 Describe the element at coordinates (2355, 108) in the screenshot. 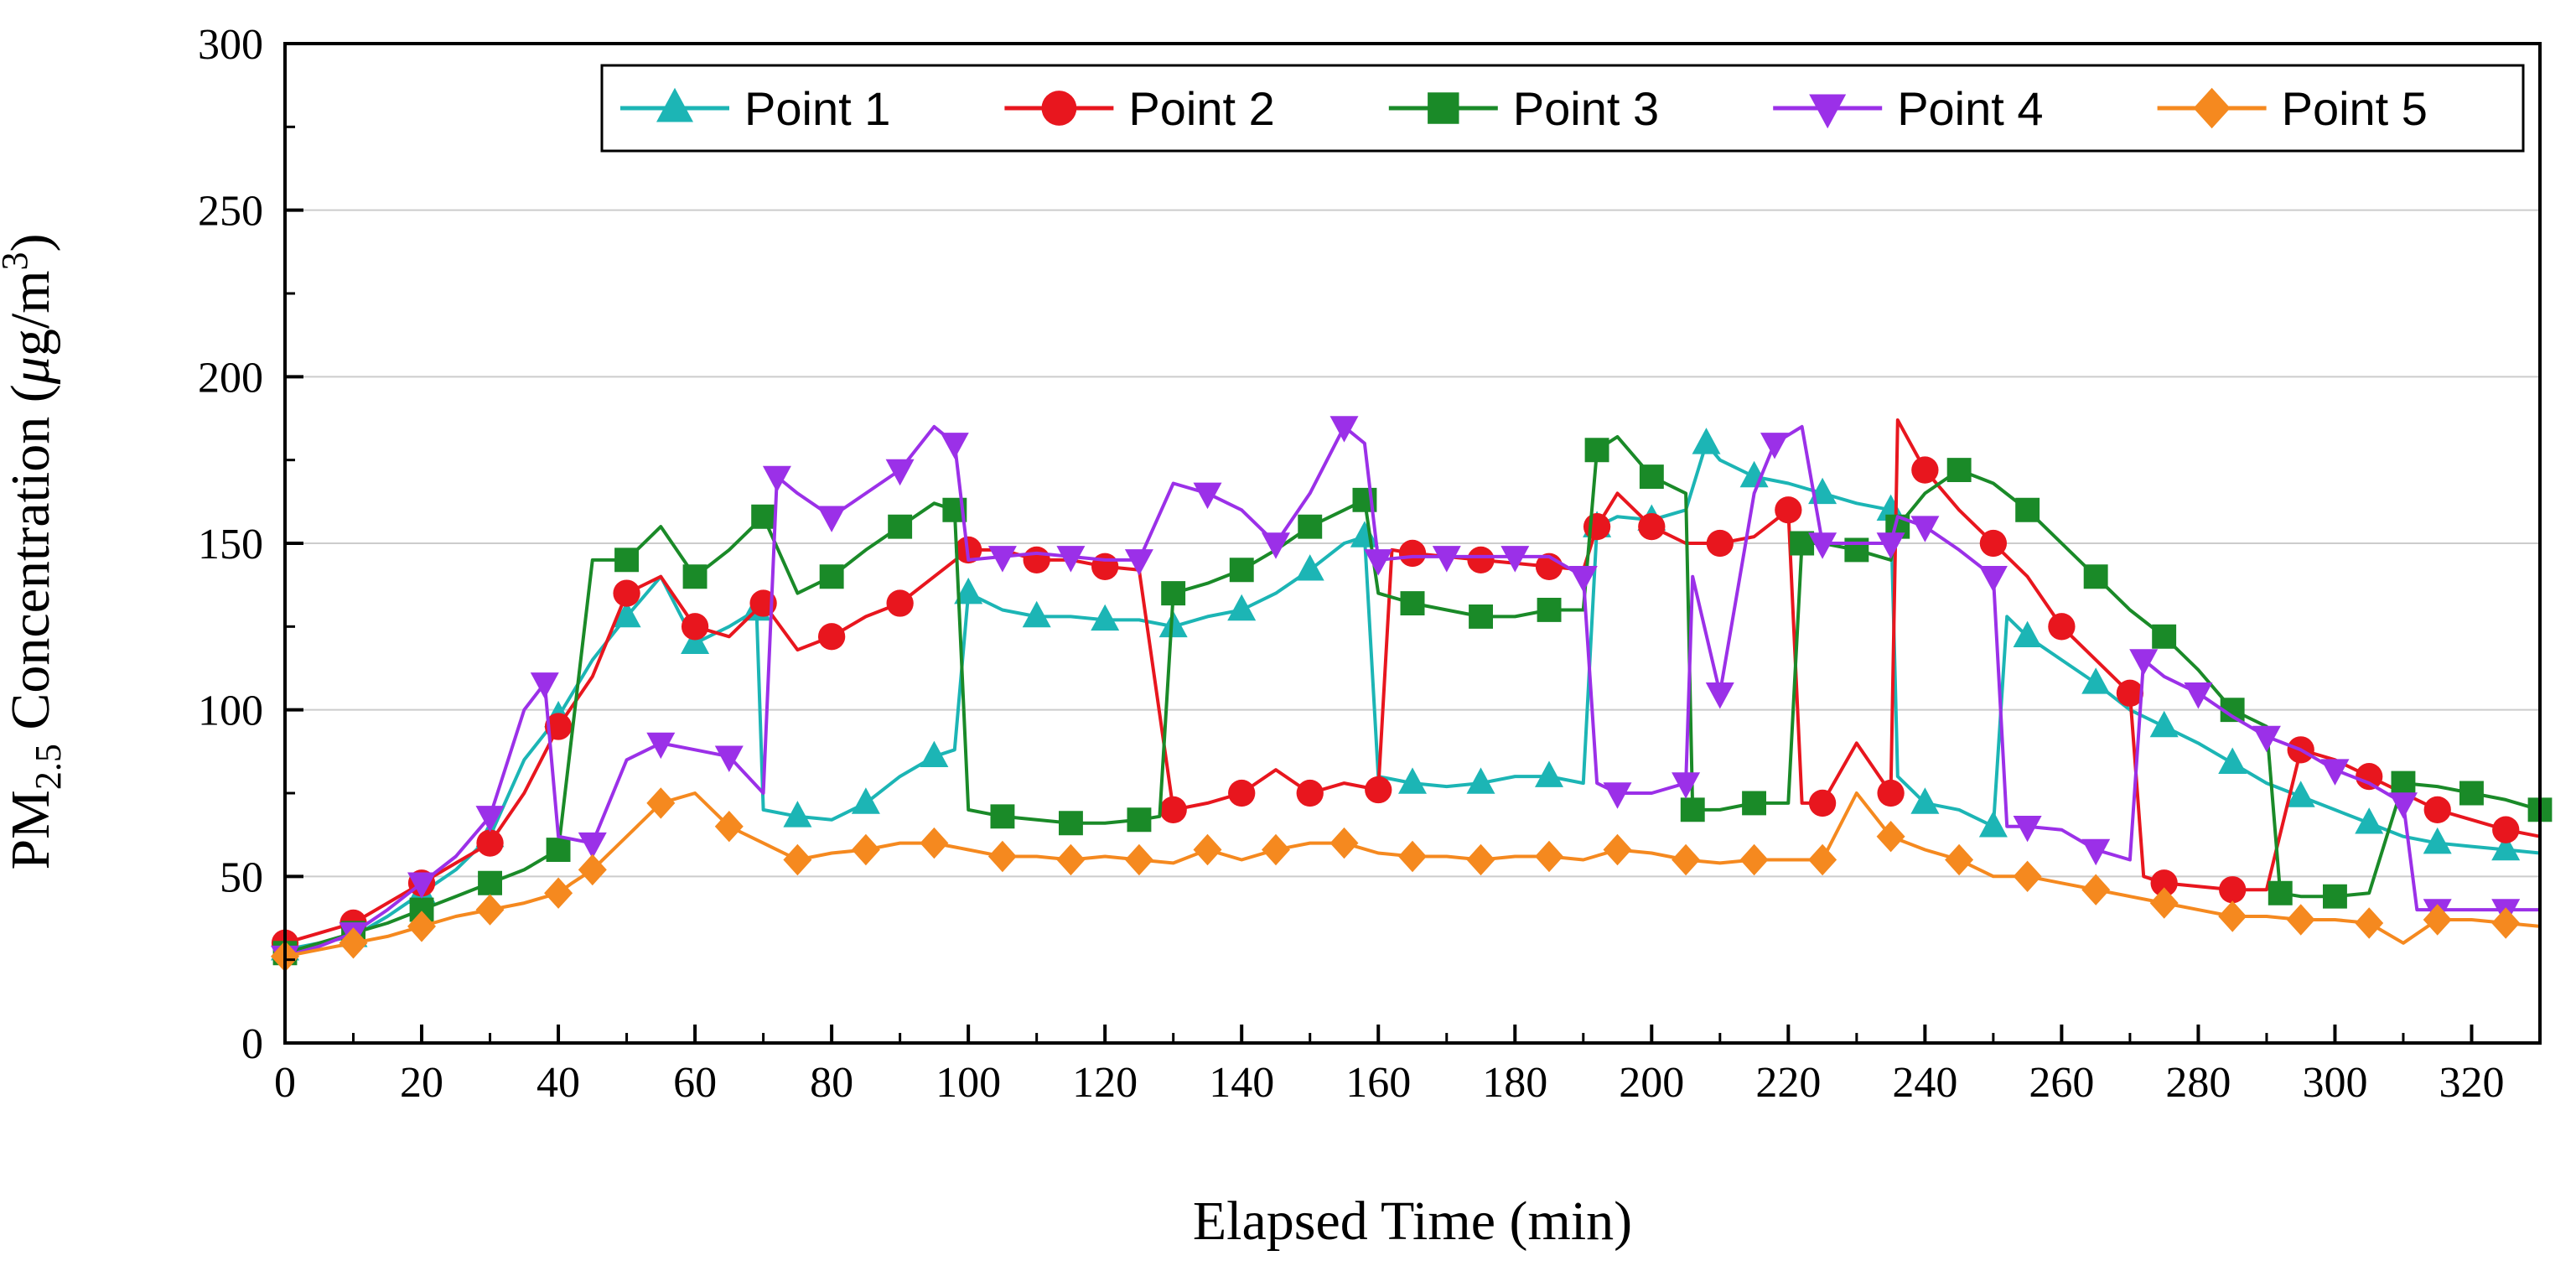

I see `legend-label: Point 5` at that location.